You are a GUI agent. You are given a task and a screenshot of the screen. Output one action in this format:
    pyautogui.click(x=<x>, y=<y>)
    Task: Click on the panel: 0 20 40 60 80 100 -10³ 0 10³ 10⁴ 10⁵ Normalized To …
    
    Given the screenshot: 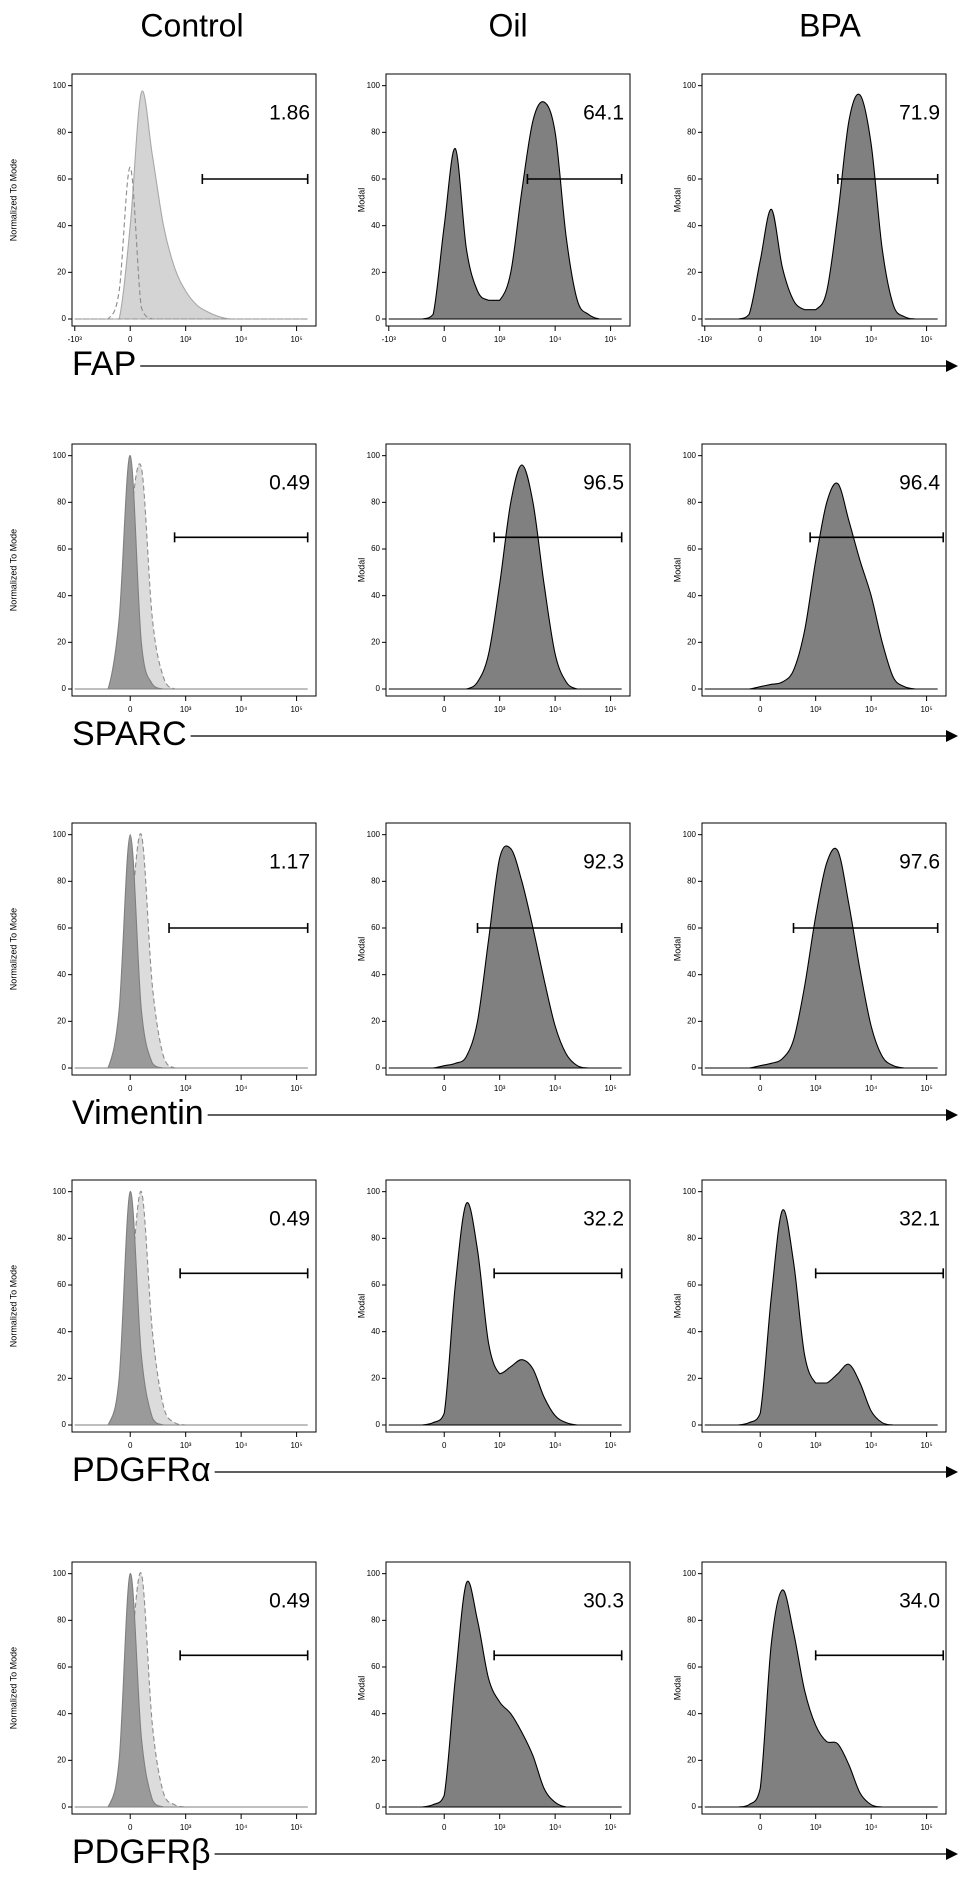 What is the action you would take?
    pyautogui.click(x=162, y=208)
    